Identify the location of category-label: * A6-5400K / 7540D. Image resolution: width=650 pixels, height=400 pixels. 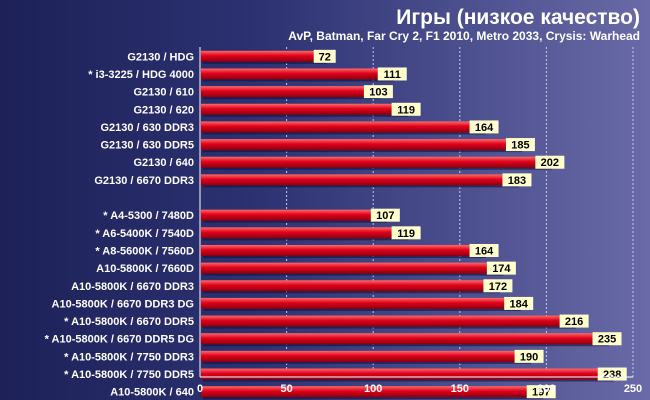
(144, 234).